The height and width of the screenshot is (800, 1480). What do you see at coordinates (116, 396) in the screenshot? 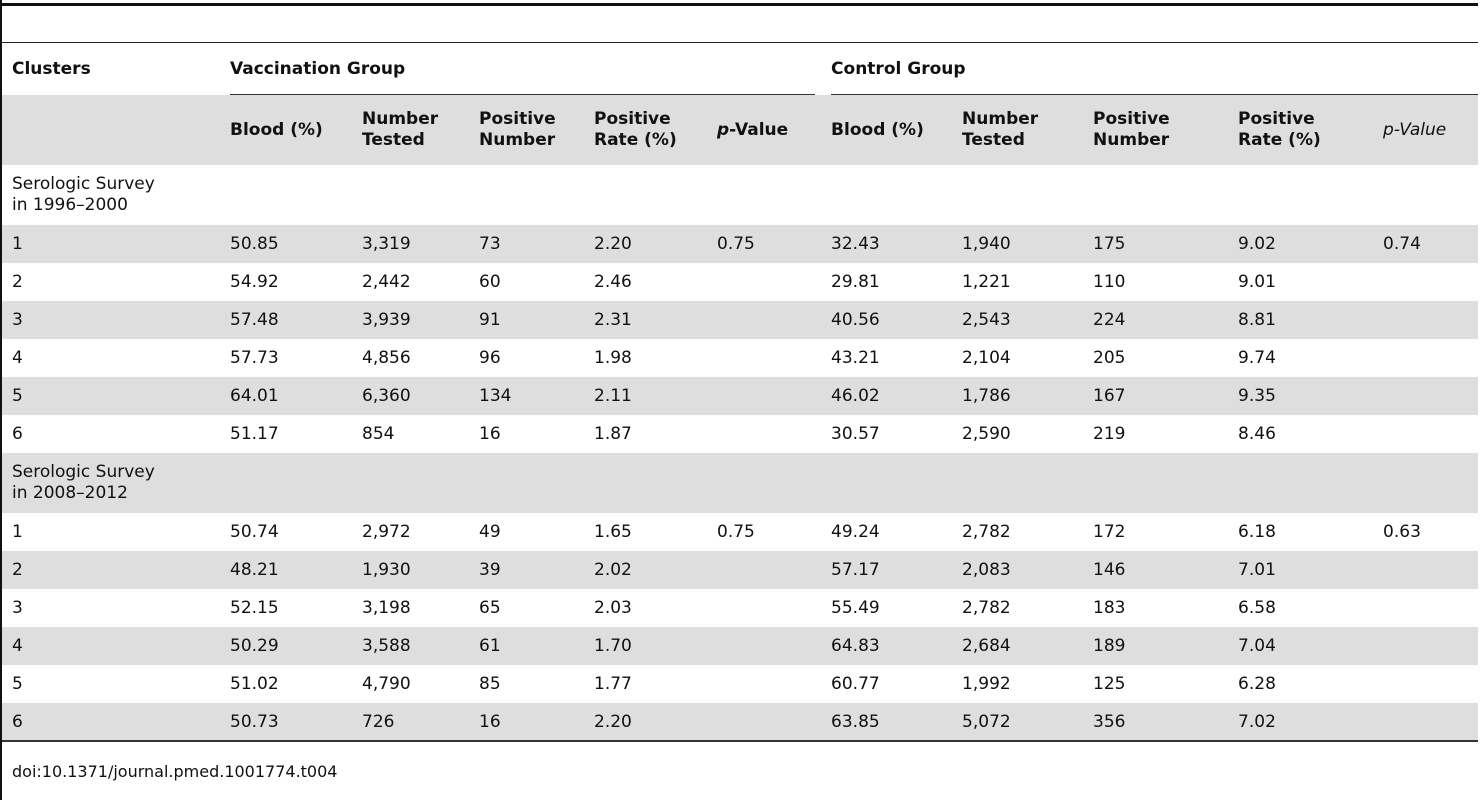
I see `cluster-cell: 5` at bounding box center [116, 396].